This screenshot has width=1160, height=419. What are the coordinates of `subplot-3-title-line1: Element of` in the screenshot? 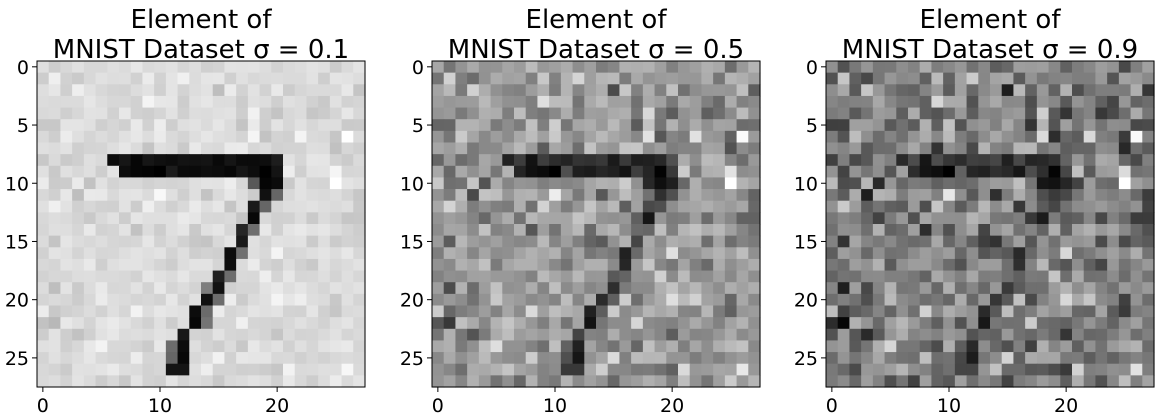 It's located at (991, 20).